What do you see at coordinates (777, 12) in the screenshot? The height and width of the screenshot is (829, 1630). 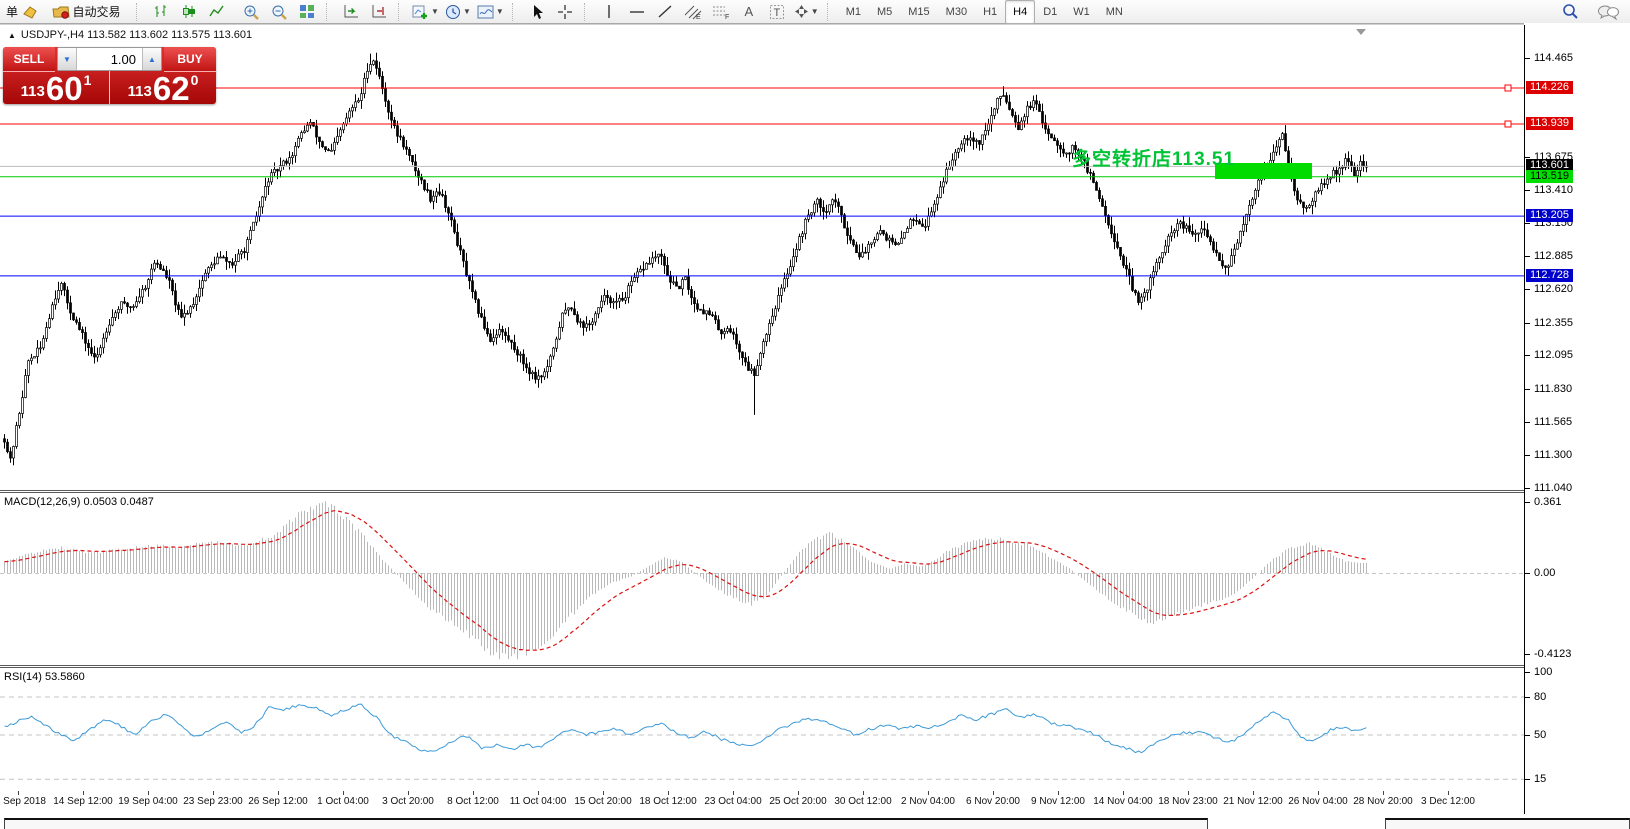 I see `label-tool-icon: T` at bounding box center [777, 12].